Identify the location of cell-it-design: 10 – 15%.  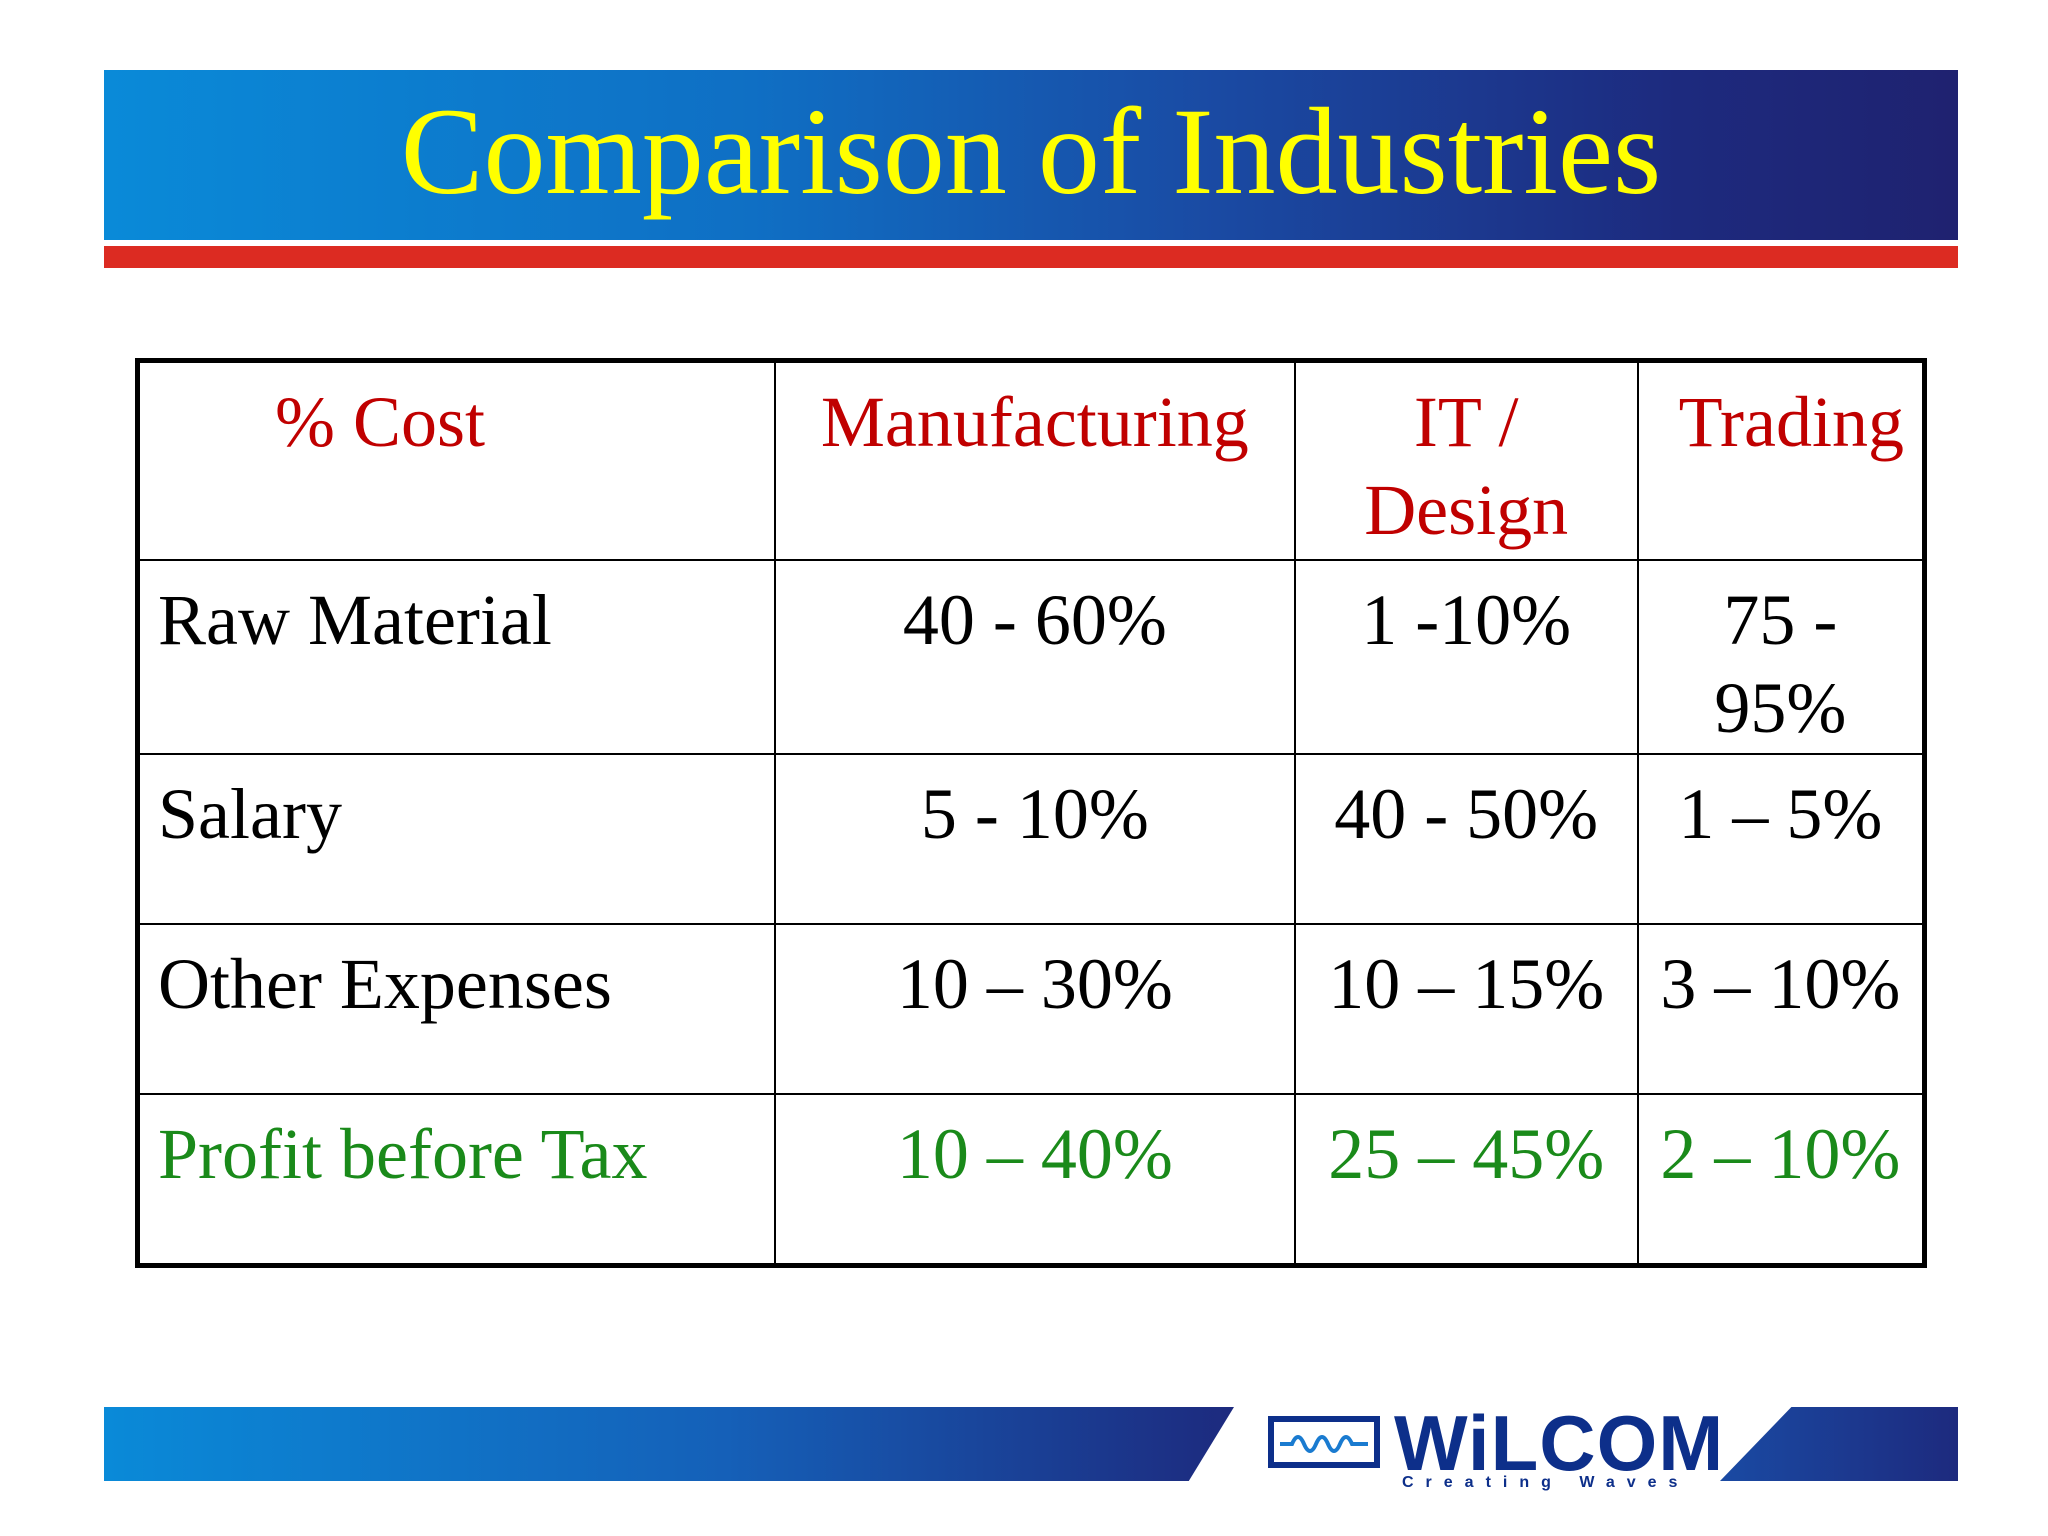
(1466, 1008).